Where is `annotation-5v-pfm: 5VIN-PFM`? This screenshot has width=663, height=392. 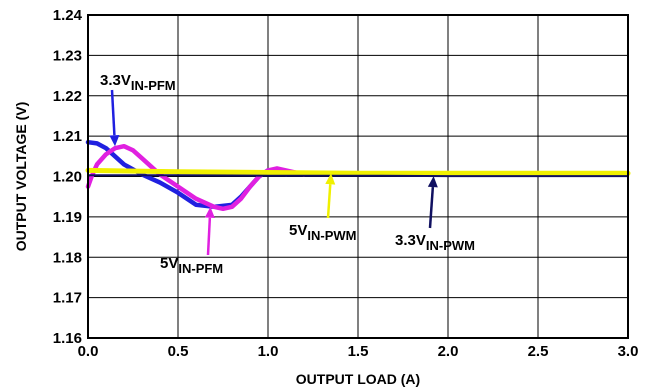
annotation-5v-pfm: 5VIN-PFM is located at coordinates (191, 241).